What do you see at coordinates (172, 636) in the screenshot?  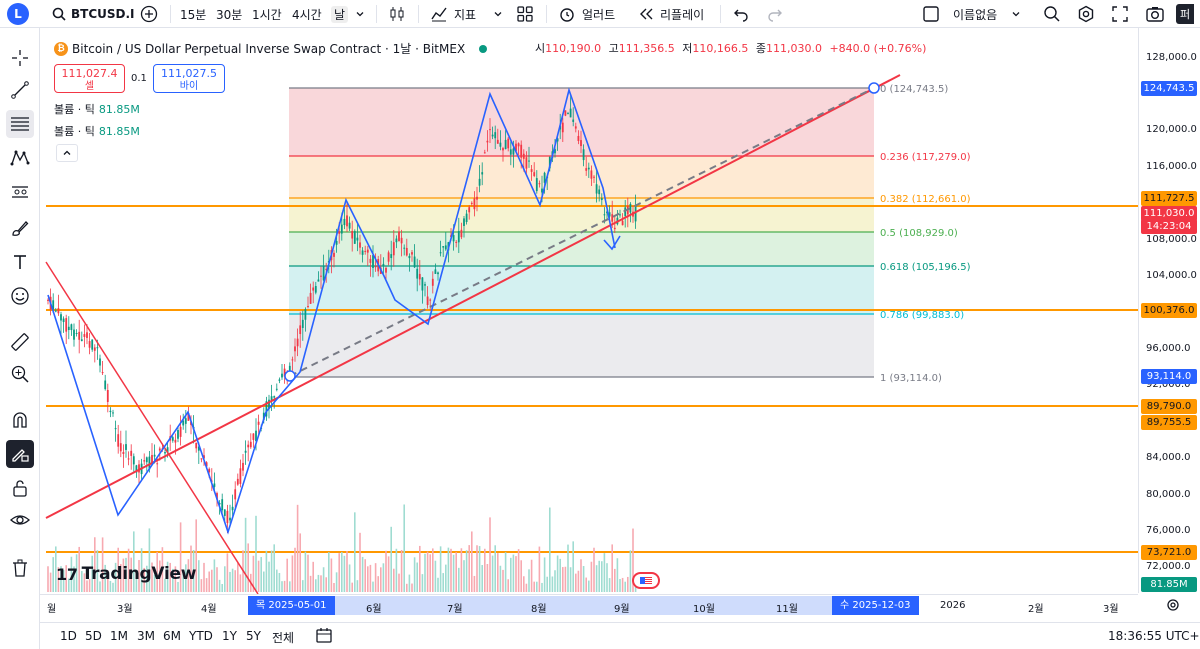 I see `range-button-6M: 6M` at bounding box center [172, 636].